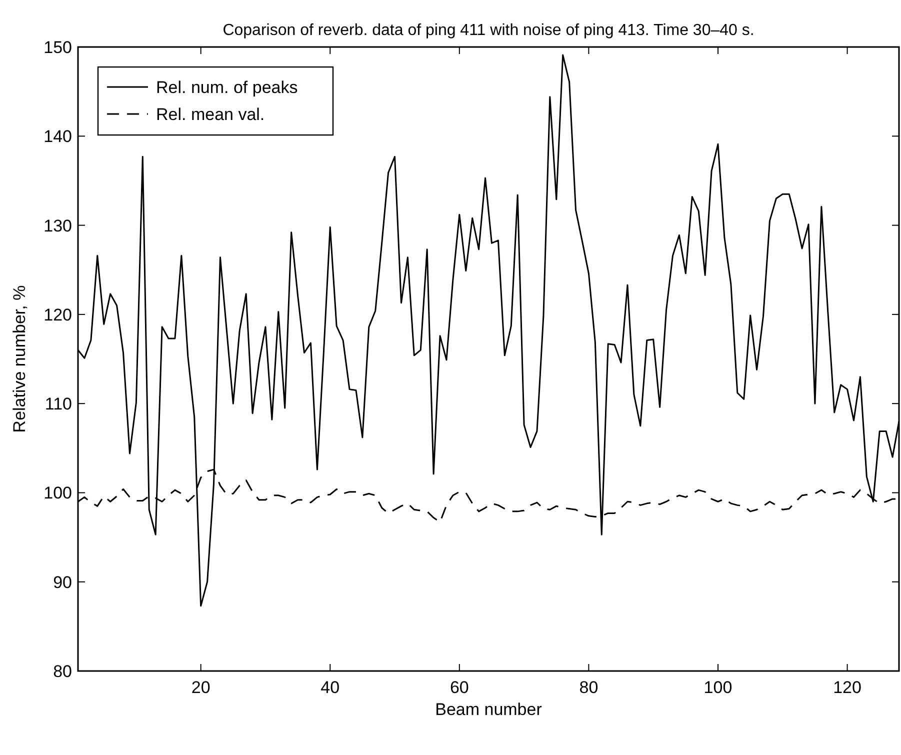 This screenshot has width=901, height=755. What do you see at coordinates (58, 314) in the screenshot?
I see `y-tick-label: 120` at bounding box center [58, 314].